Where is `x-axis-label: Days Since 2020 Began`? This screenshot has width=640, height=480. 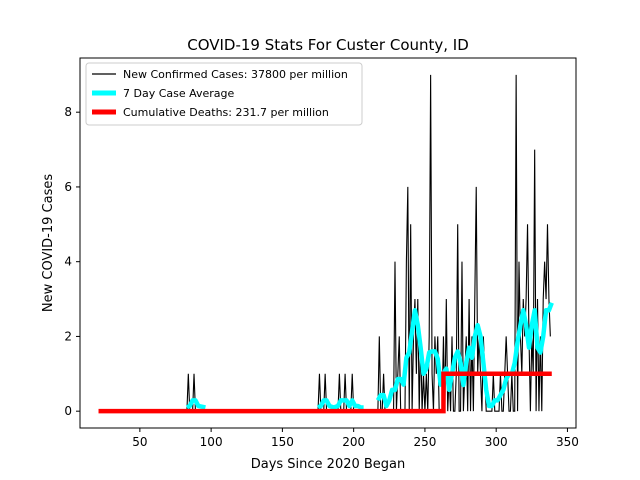
x-axis-label: Days Since 2020 Began is located at coordinates (328, 464).